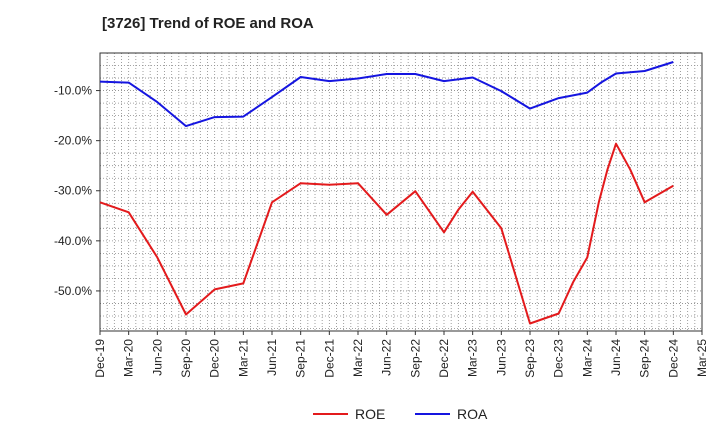 This screenshot has height=440, width=720. What do you see at coordinates (301, 358) in the screenshot?
I see `x-tick-label: Sep-21` at bounding box center [301, 358].